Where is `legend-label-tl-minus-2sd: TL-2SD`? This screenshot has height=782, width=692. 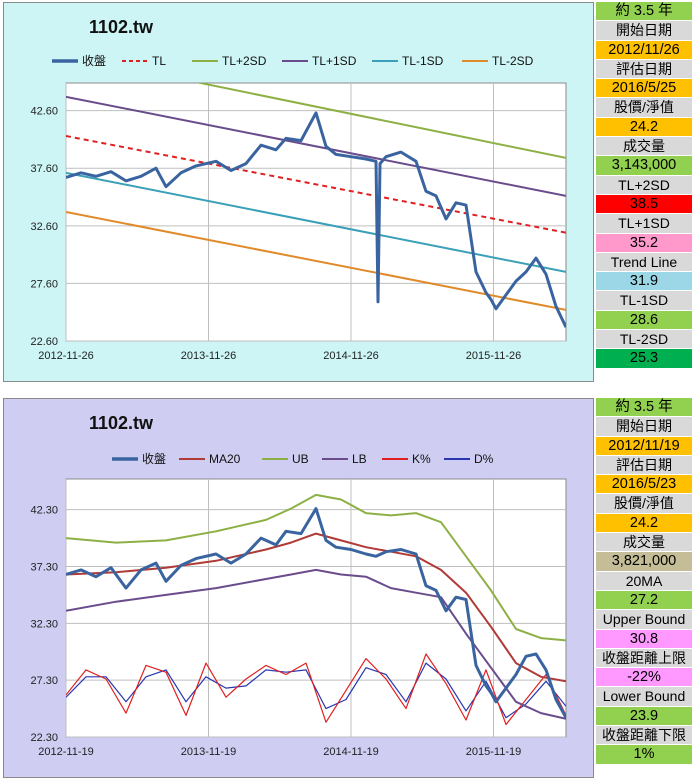
legend-label-tl-minus-2sd: TL-2SD is located at coordinates (513, 61).